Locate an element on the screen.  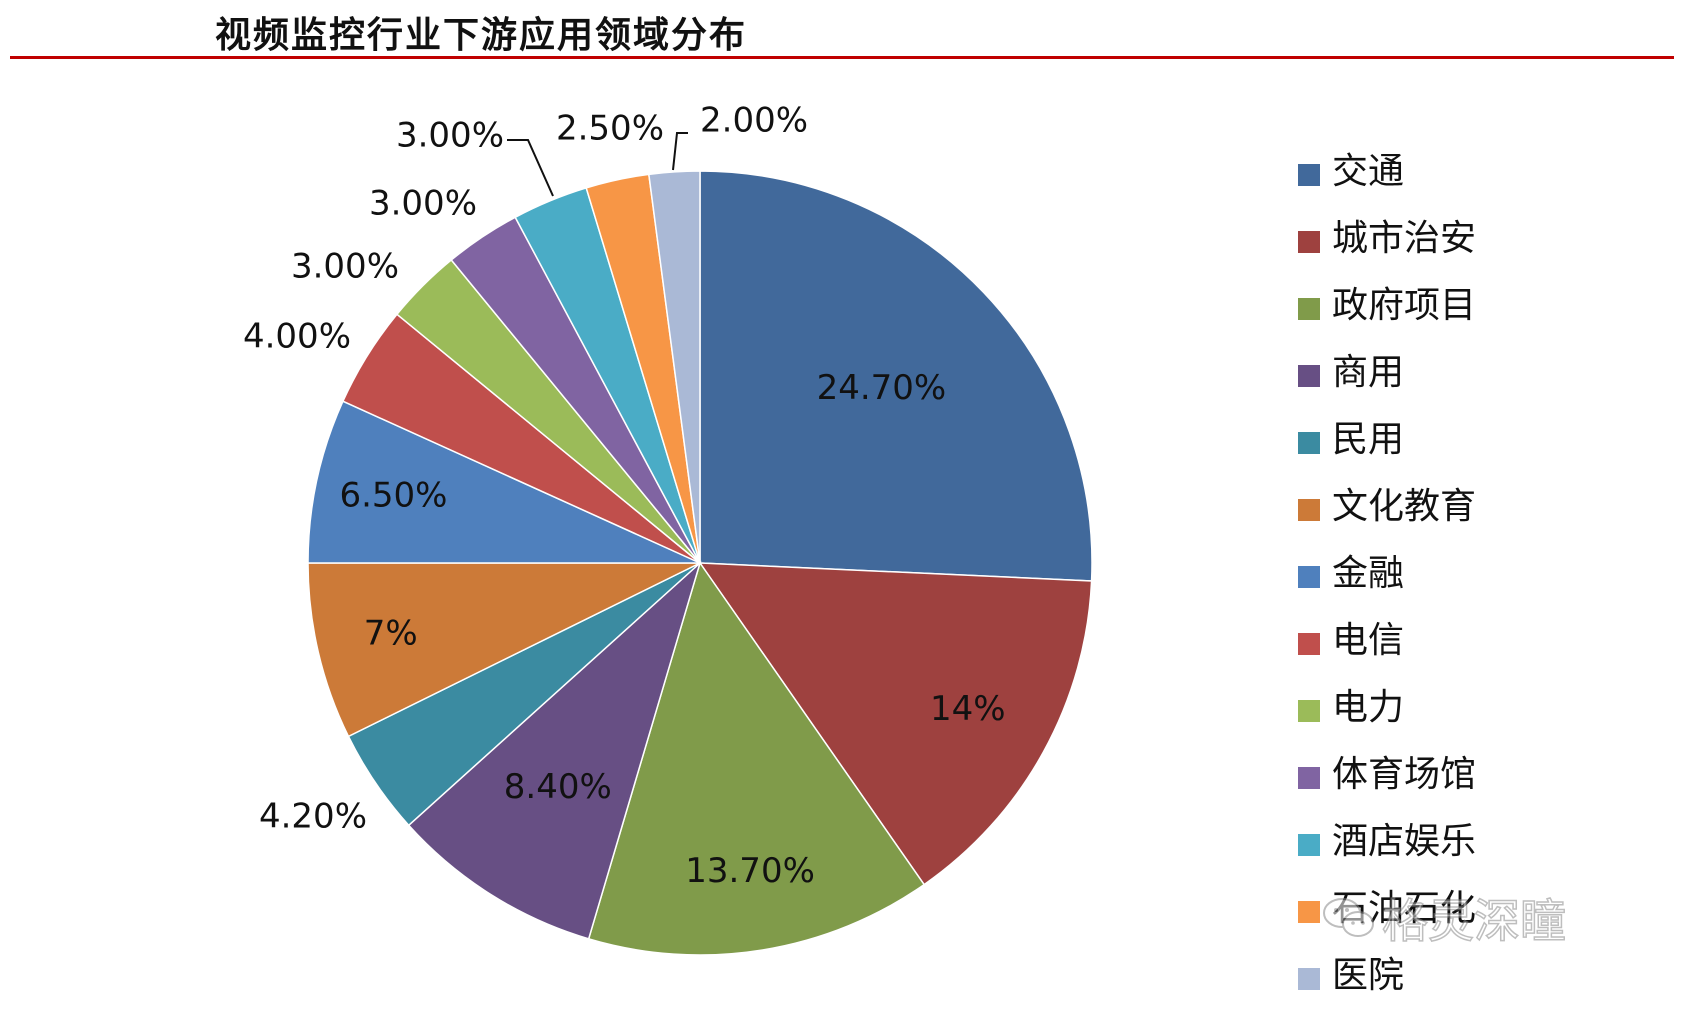
legend-entry: 医院 is located at coordinates (1387, 979).